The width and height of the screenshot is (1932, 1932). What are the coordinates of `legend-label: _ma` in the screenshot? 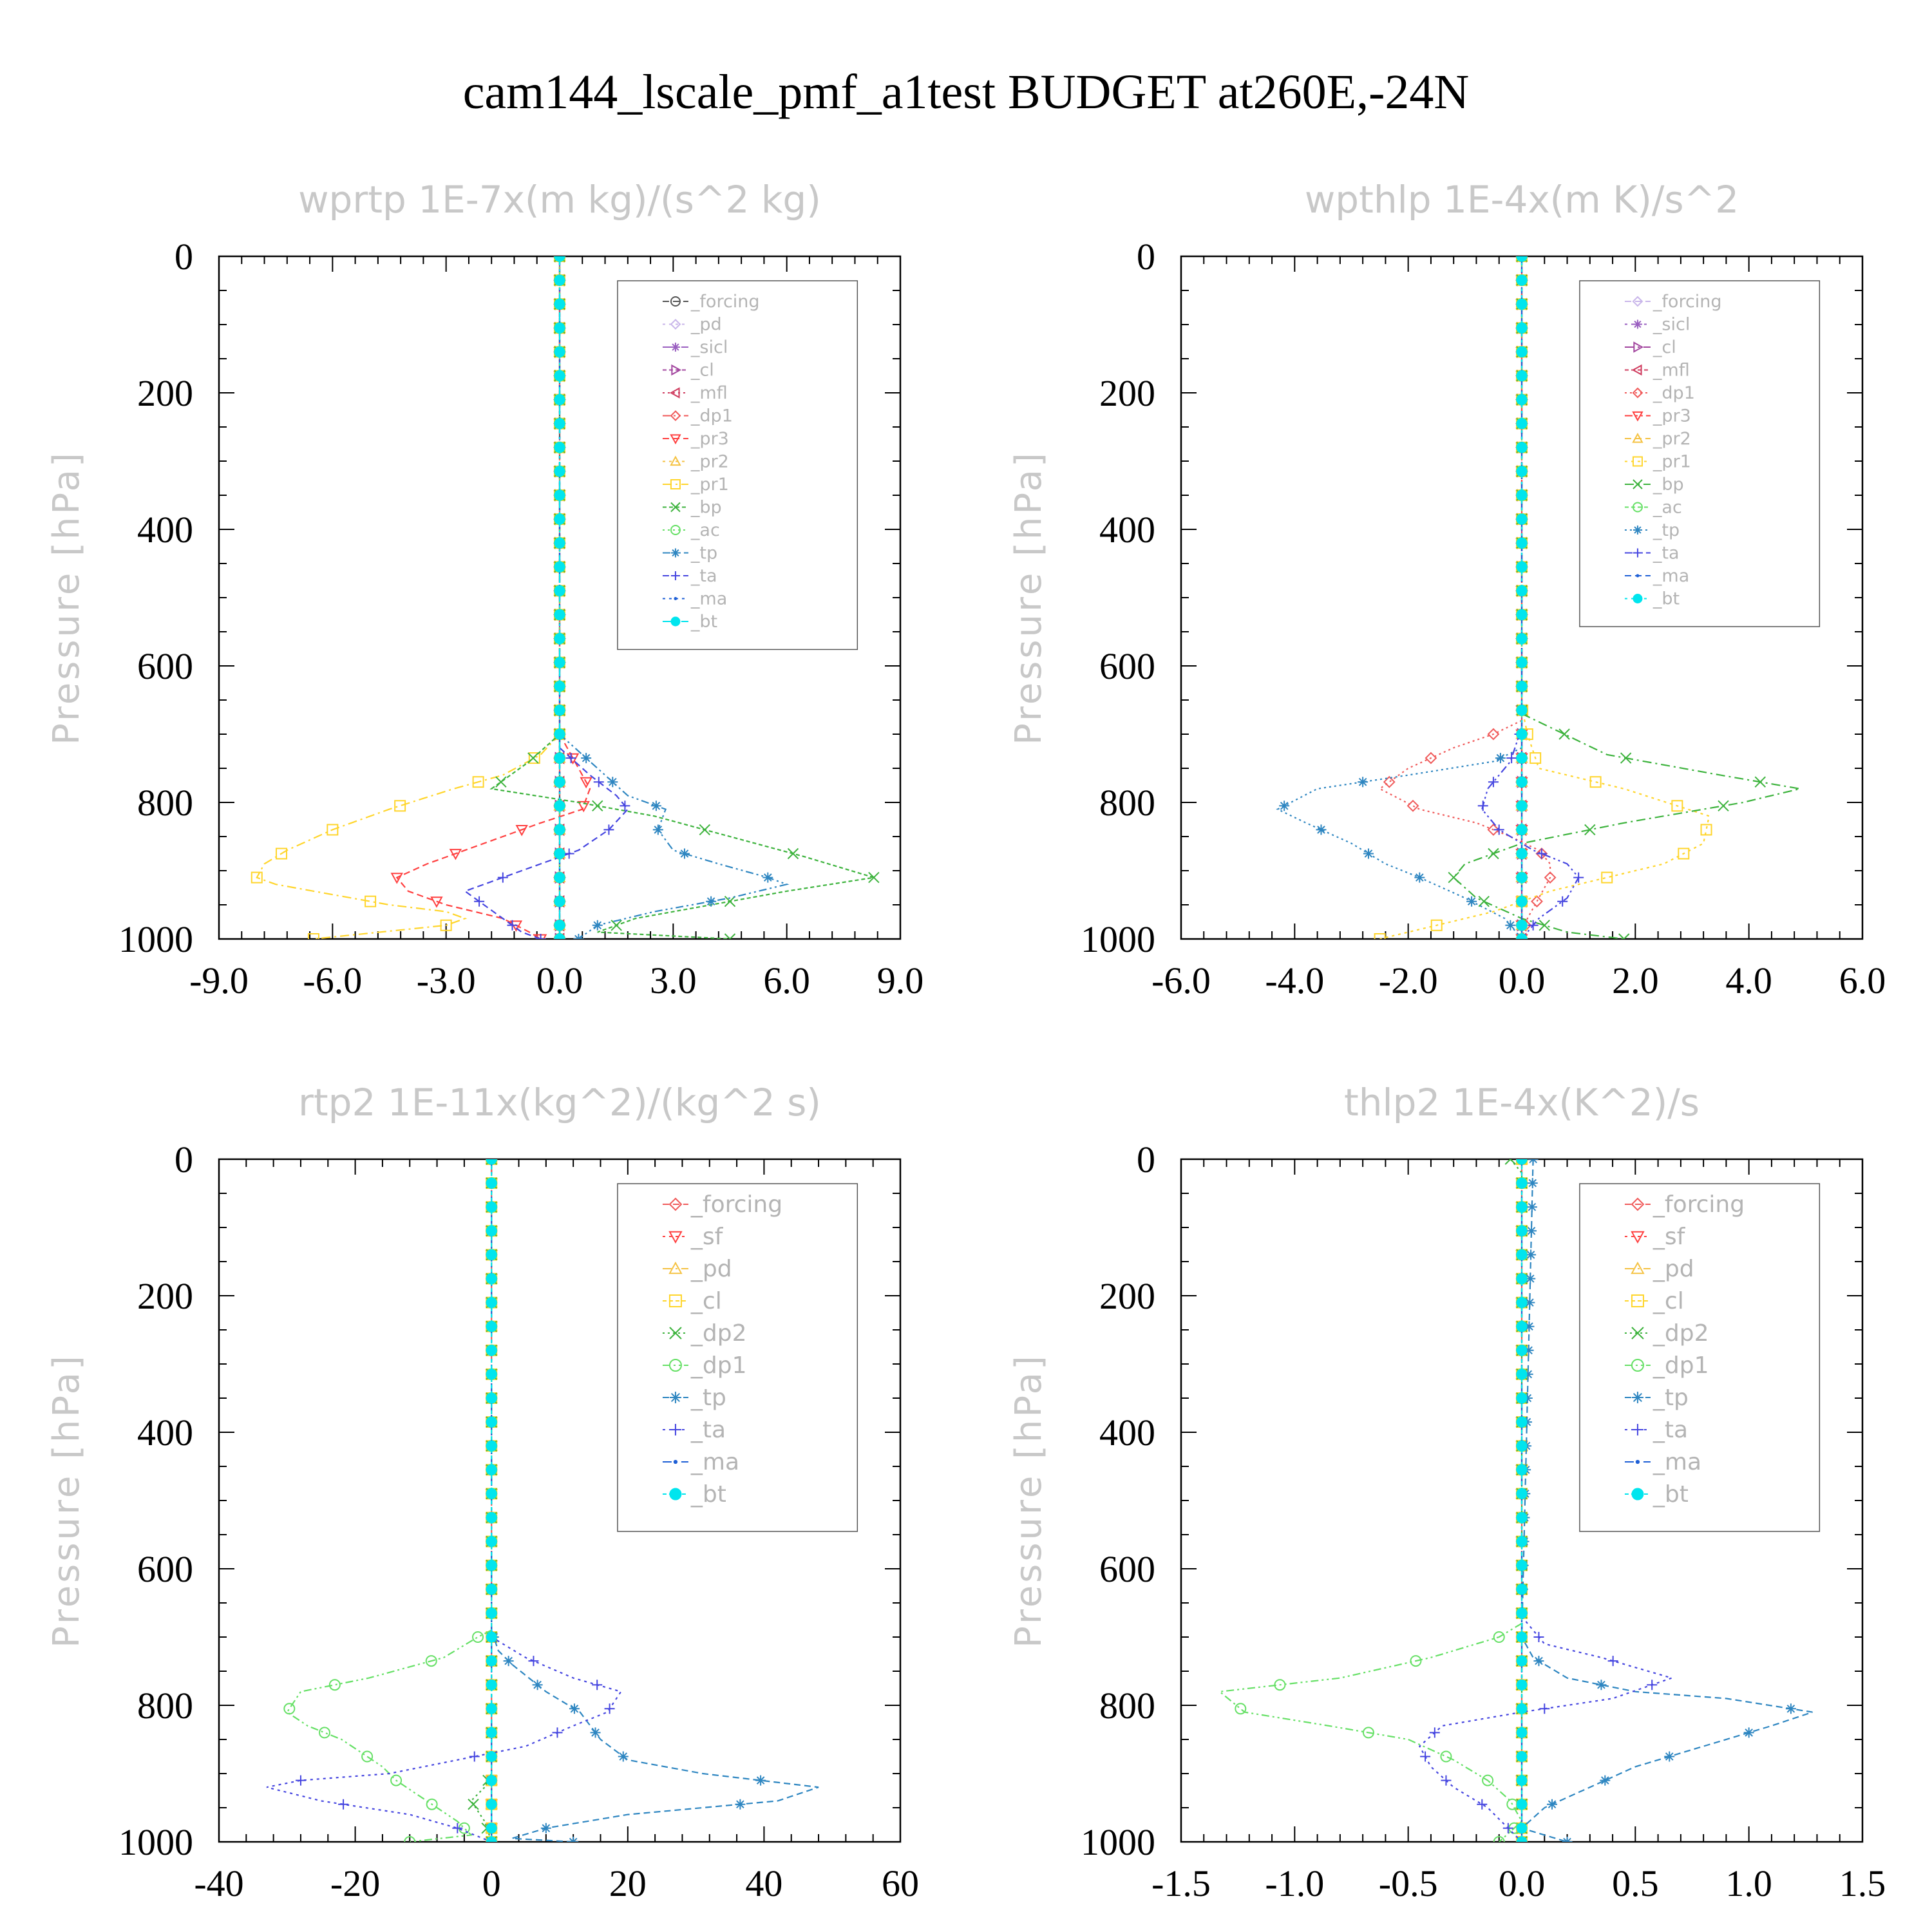 It's located at (1671, 576).